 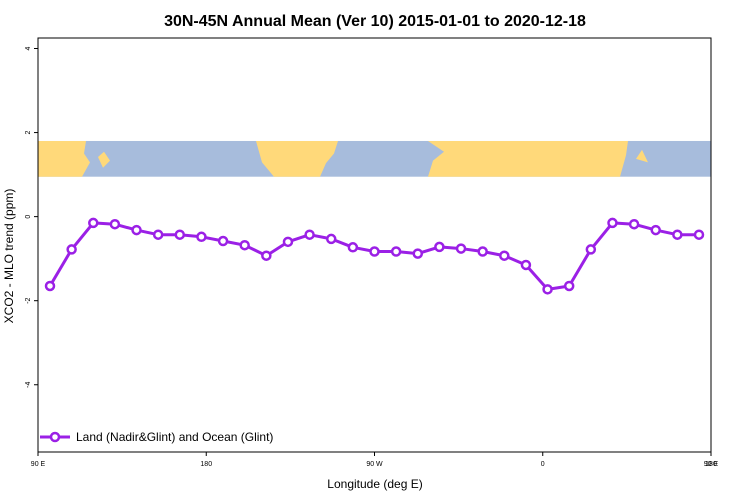 What do you see at coordinates (55, 437) in the screenshot?
I see `legend-marker` at bounding box center [55, 437].